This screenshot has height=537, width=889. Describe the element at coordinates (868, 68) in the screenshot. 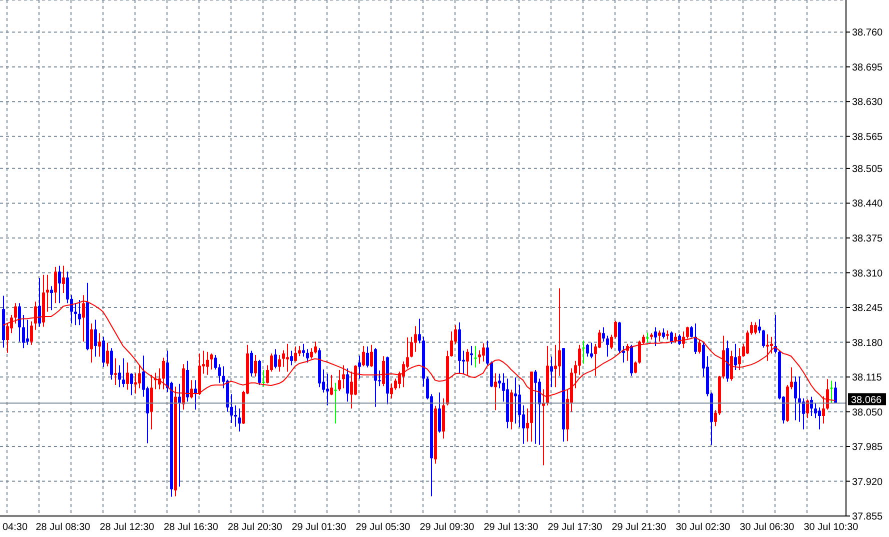

I see `y-tick-label: 38.695` at that location.